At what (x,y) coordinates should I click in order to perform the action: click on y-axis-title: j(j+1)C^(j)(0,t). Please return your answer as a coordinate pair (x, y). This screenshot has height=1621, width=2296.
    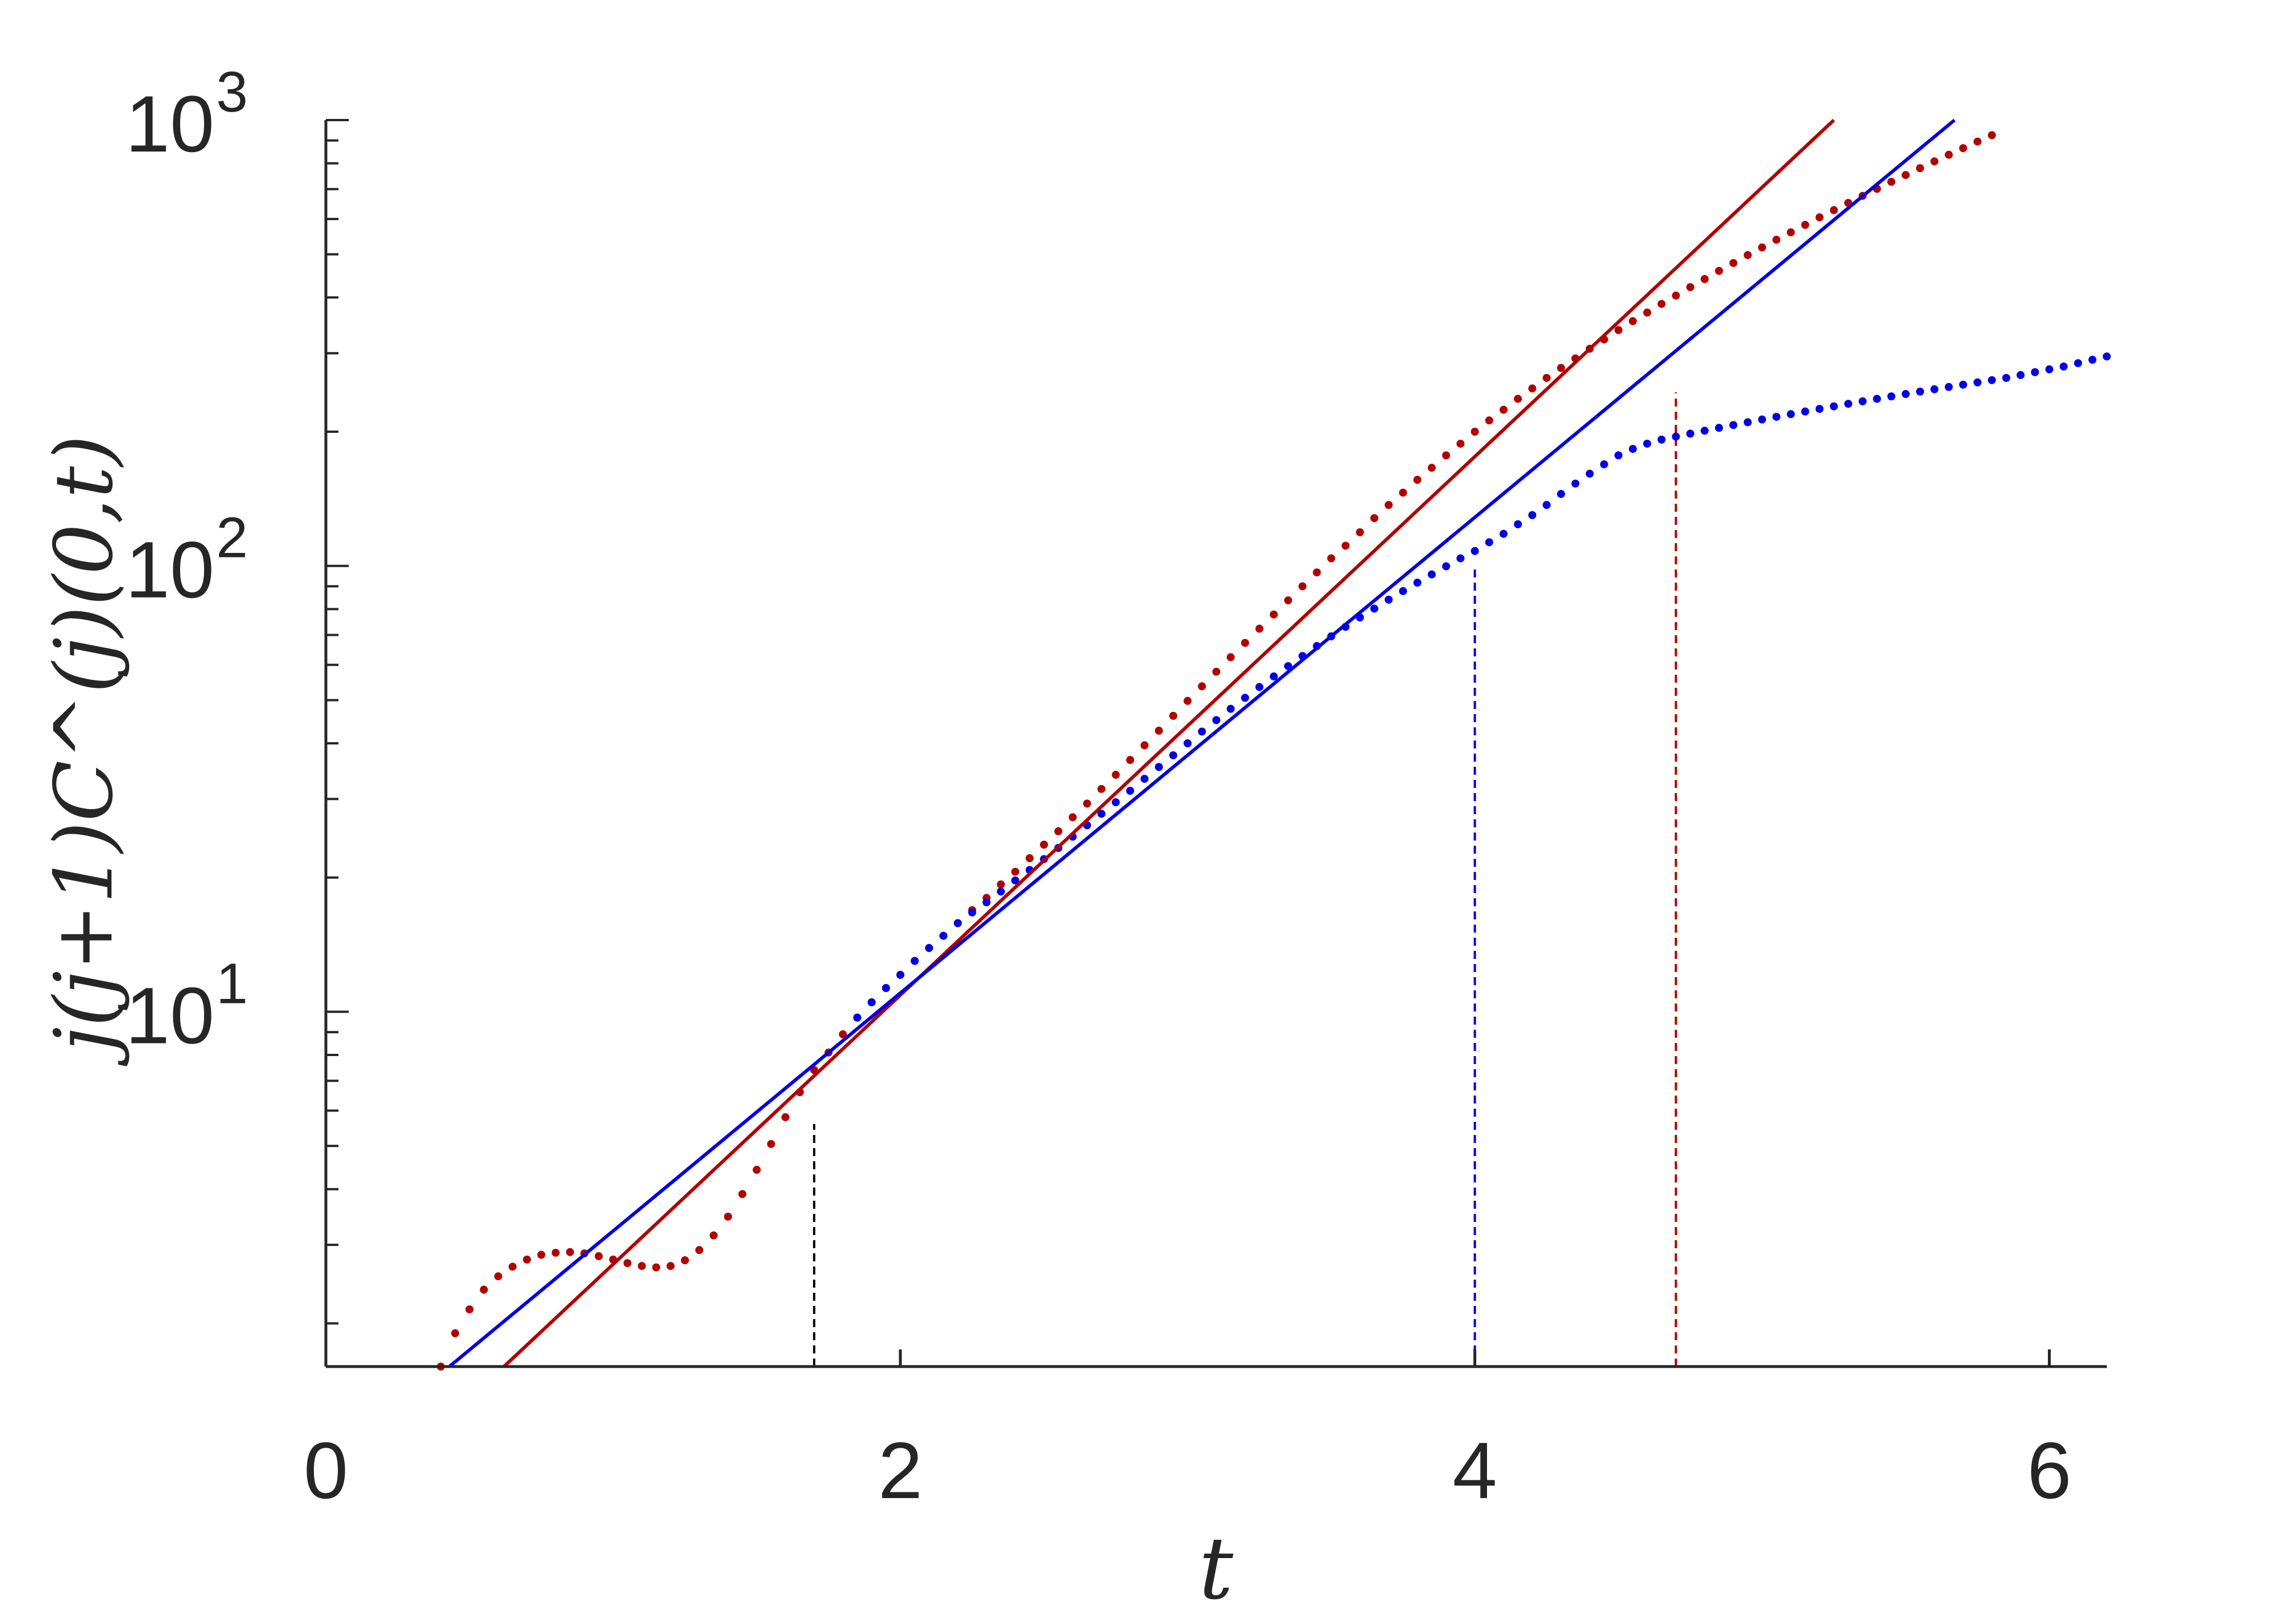
    Looking at the image, I should click on (84, 751).